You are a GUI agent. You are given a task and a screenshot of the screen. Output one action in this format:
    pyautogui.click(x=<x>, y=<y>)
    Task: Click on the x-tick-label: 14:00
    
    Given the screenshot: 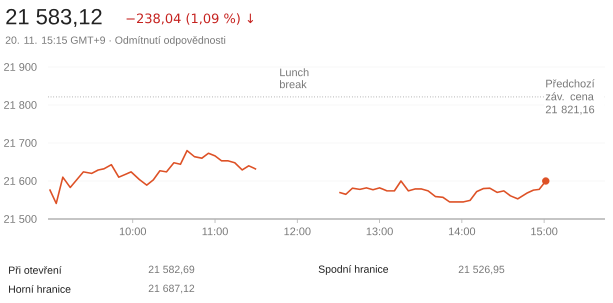 What is the action you would take?
    pyautogui.click(x=462, y=232)
    